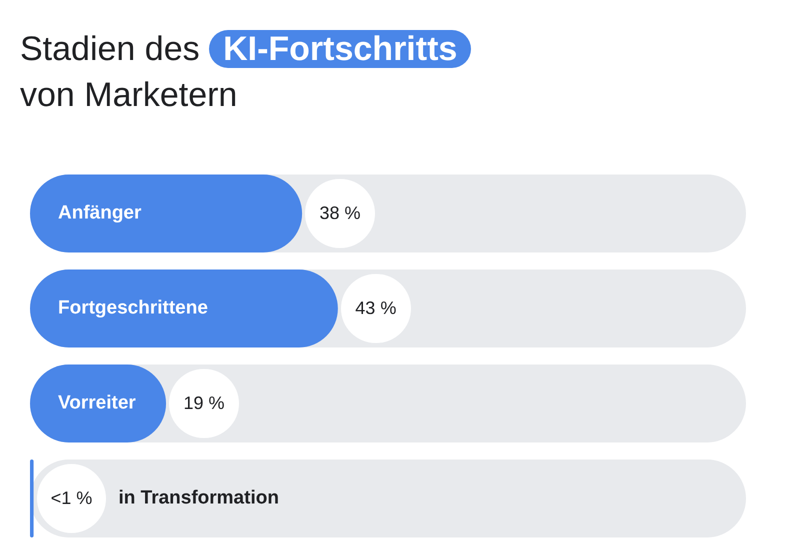 The image size is (794, 559). What do you see at coordinates (32, 499) in the screenshot?
I see `bar` at bounding box center [32, 499].